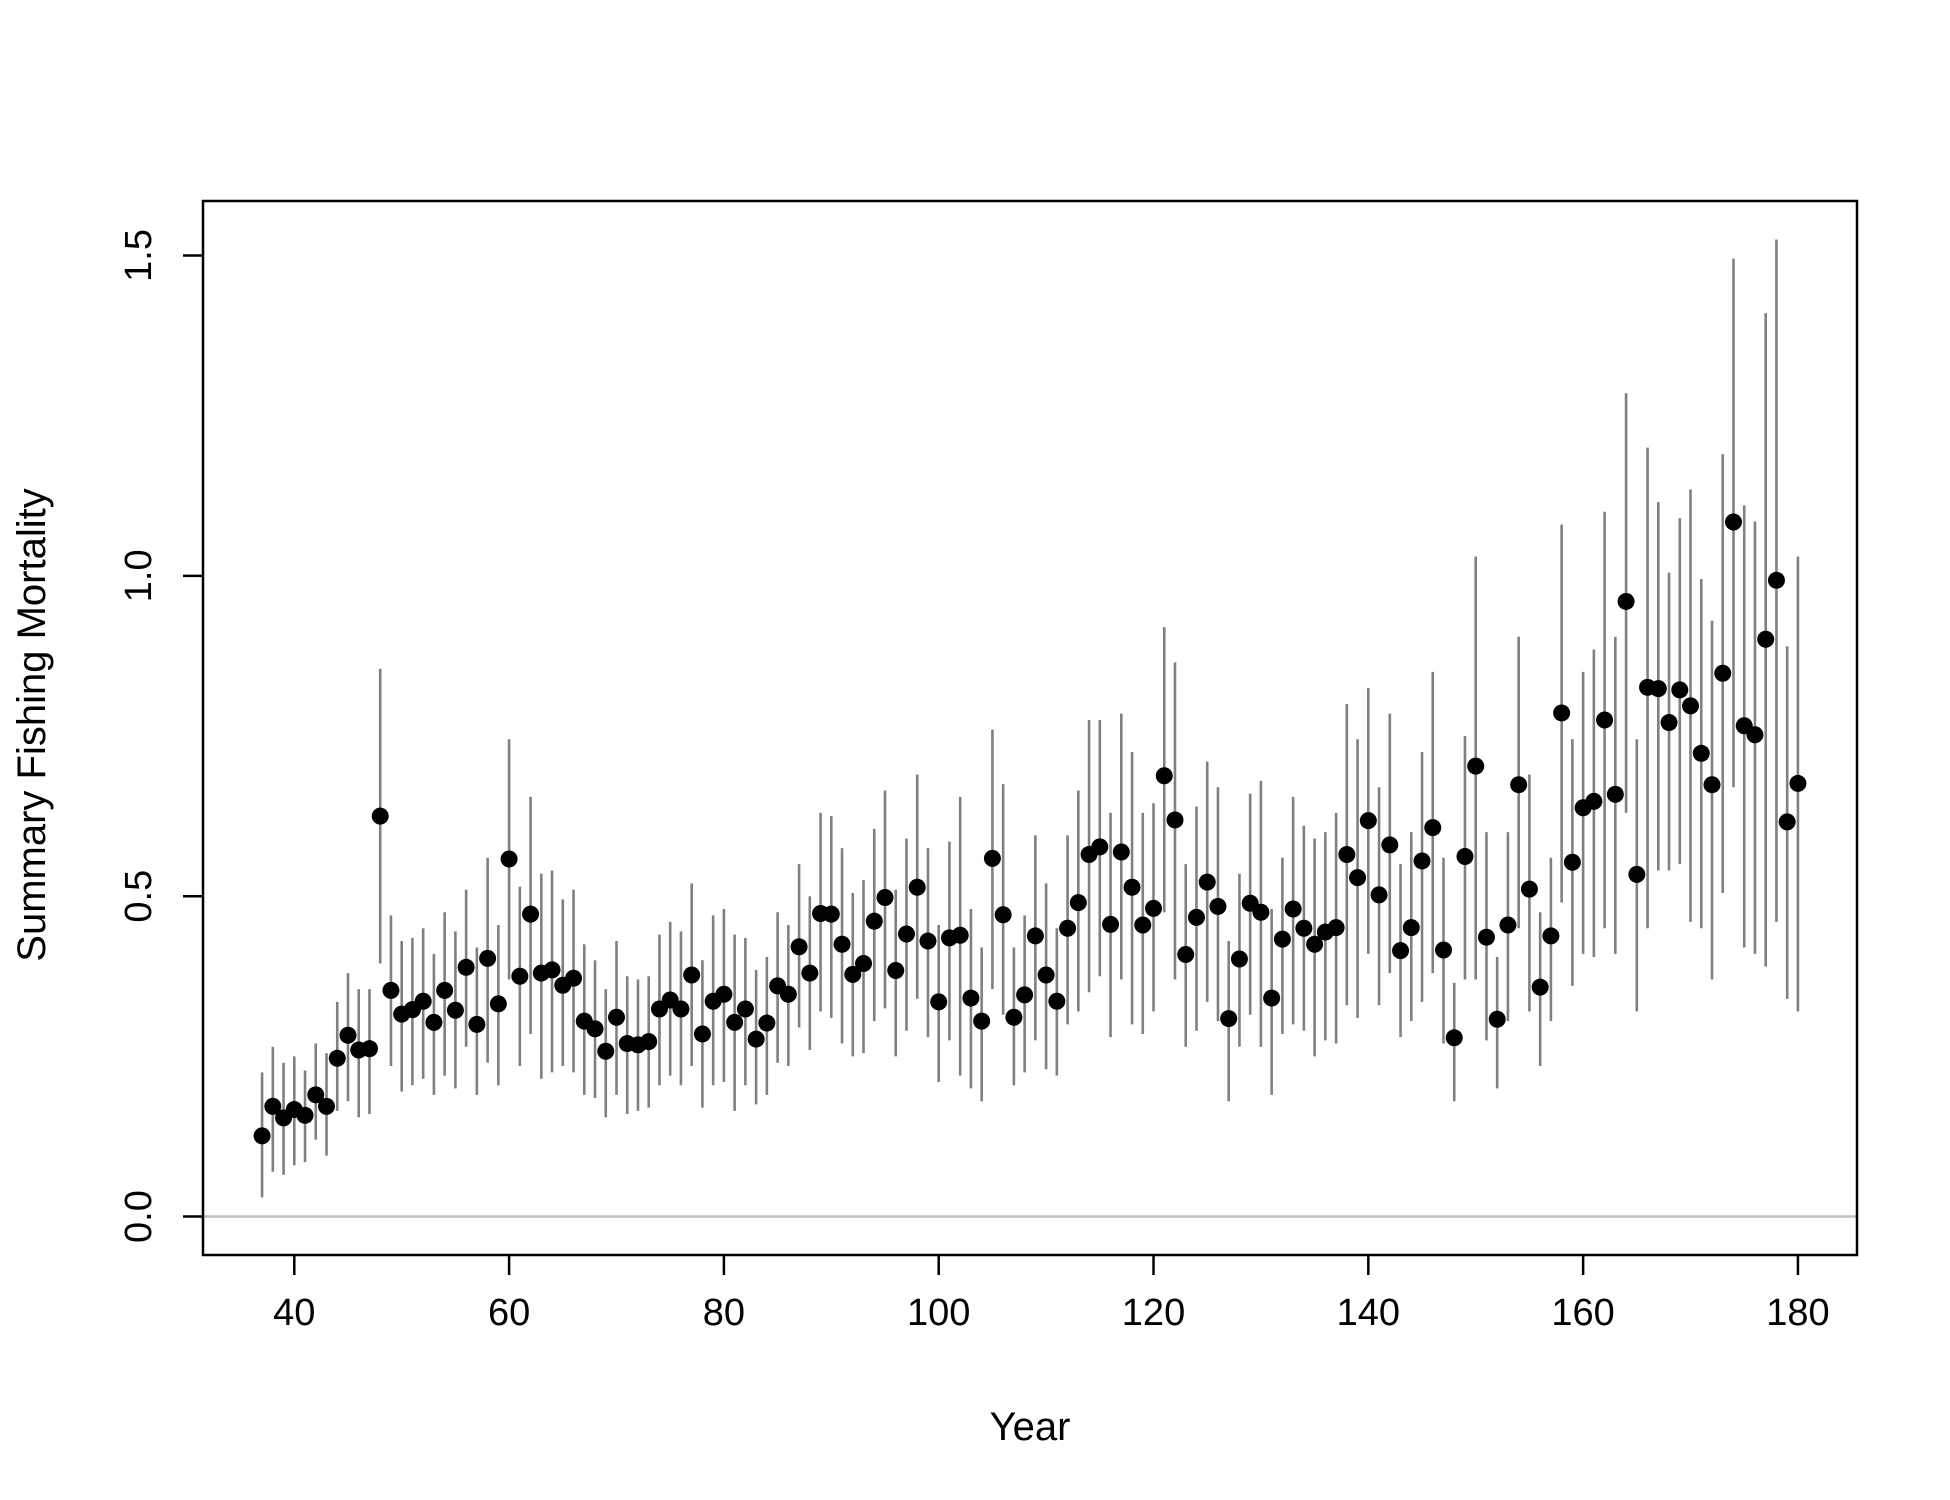 The image size is (1950, 1500). I want to click on x-axis-label: Year, so click(1030, 1427).